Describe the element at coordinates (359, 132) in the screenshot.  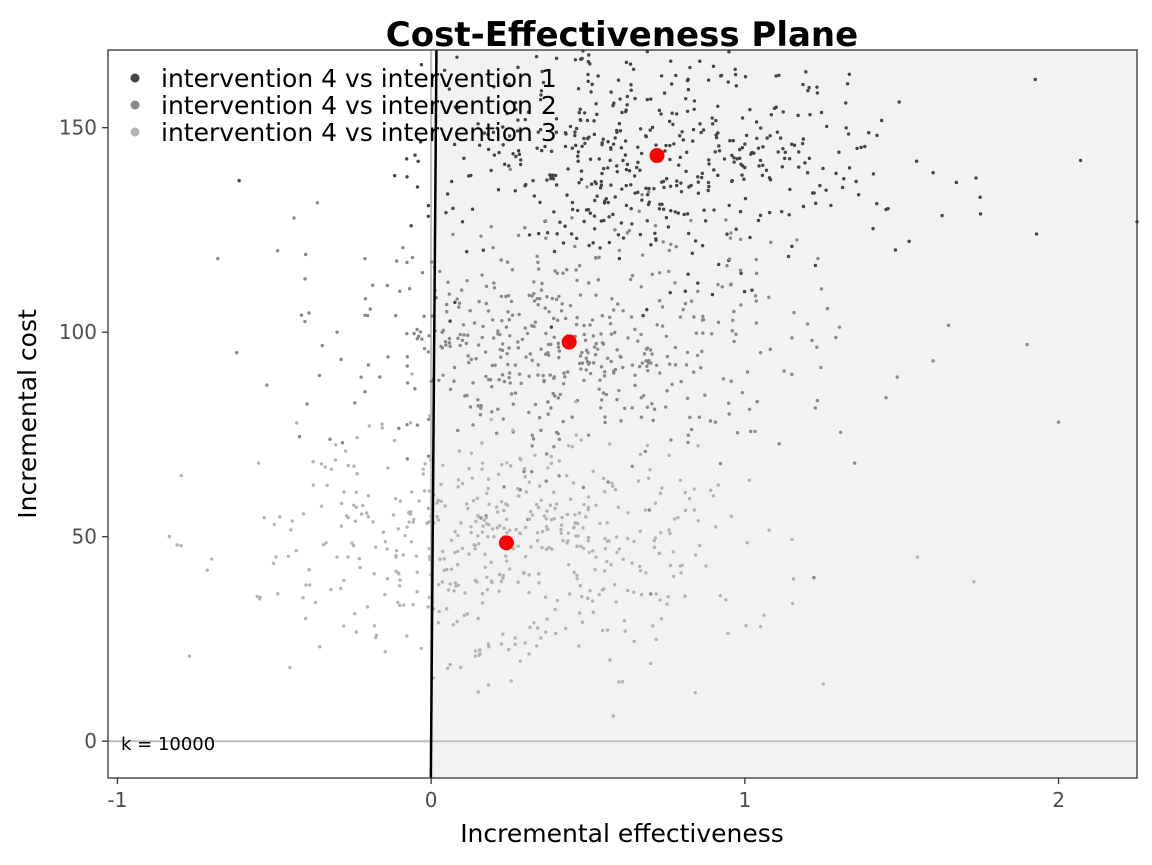
I see `legend-label: intervention 4 vs intervention 3` at that location.